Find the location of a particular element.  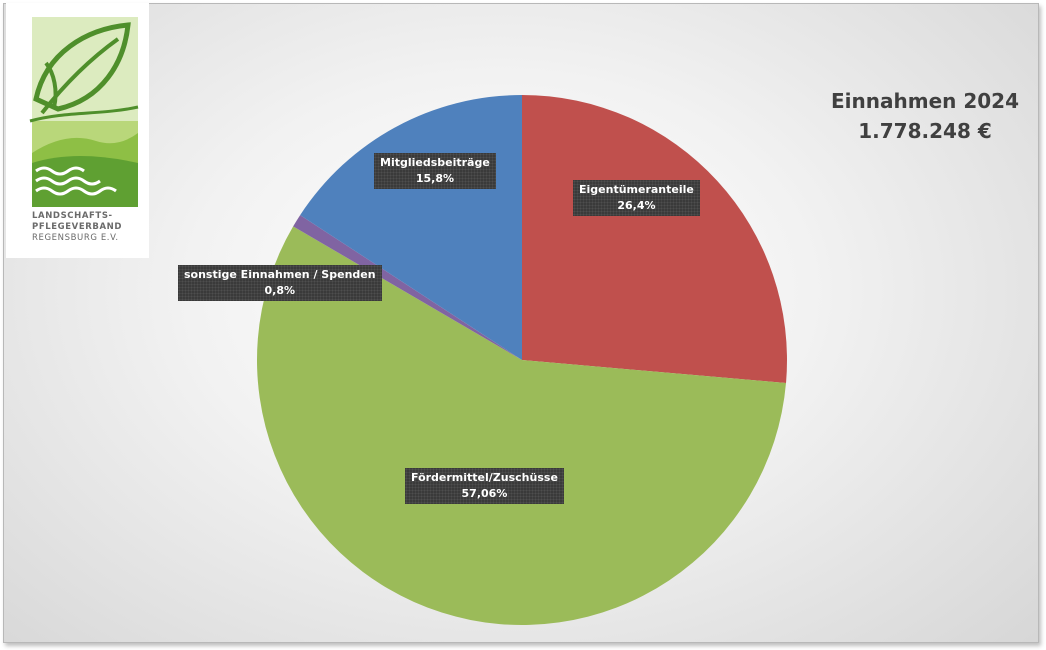

chart-title: Einnahmen 2024 is located at coordinates (925, 101).